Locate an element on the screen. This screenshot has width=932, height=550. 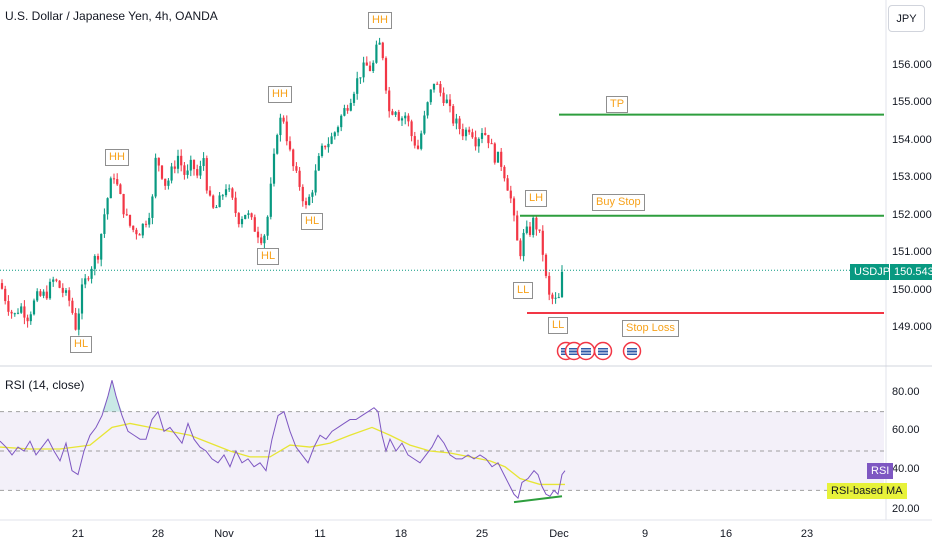
price-tick: 156.000 is located at coordinates (912, 65).